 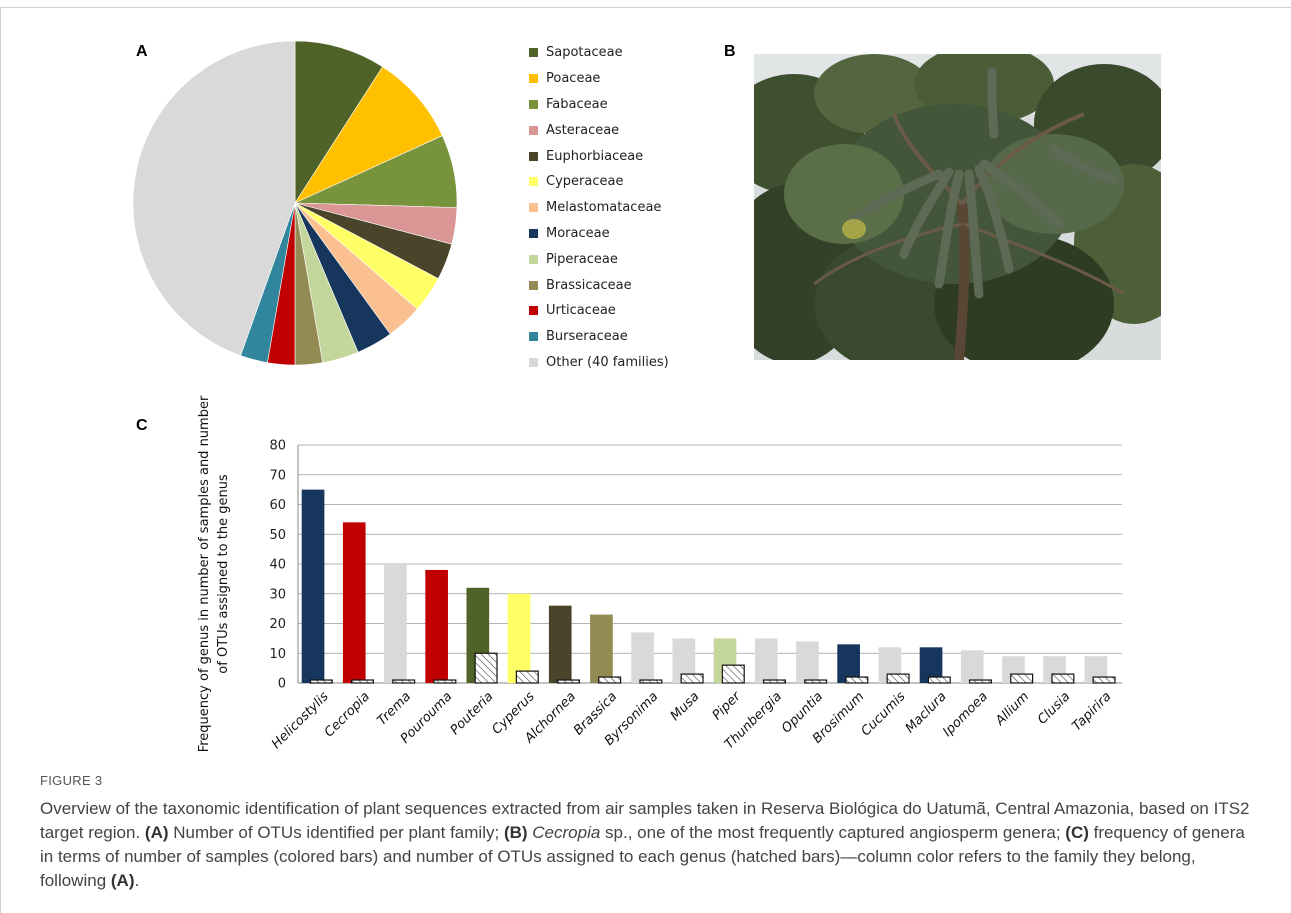 What do you see at coordinates (404, 681) in the screenshot?
I see `hatched-bar-trema` at bounding box center [404, 681].